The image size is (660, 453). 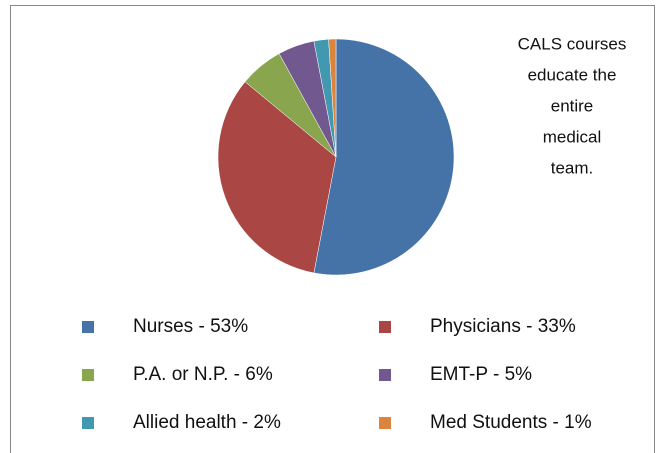 What do you see at coordinates (503, 326) in the screenshot?
I see `legend-label: Physicians - 33%` at bounding box center [503, 326].